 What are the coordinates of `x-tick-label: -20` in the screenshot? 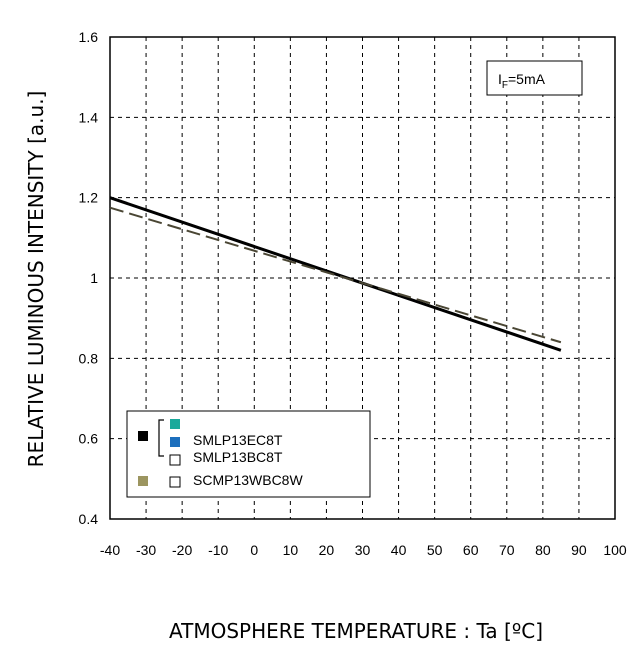 It's located at (182, 550).